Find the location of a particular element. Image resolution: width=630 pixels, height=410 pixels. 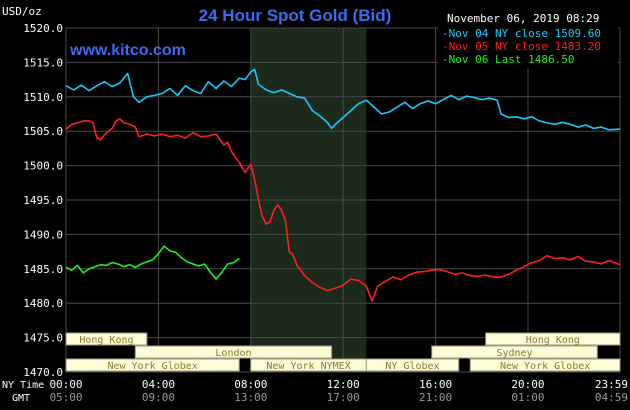

y-tick-label: 1495.0 is located at coordinates (43, 200).